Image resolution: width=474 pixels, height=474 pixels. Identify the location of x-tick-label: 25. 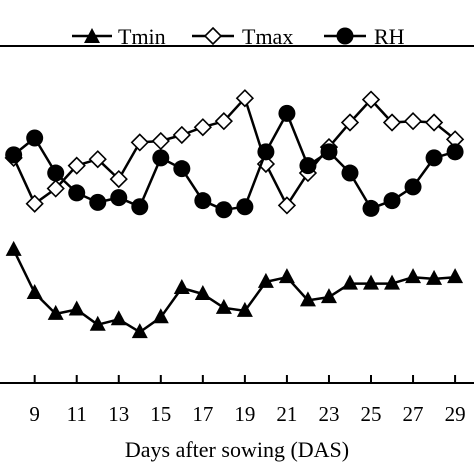
(371, 414).